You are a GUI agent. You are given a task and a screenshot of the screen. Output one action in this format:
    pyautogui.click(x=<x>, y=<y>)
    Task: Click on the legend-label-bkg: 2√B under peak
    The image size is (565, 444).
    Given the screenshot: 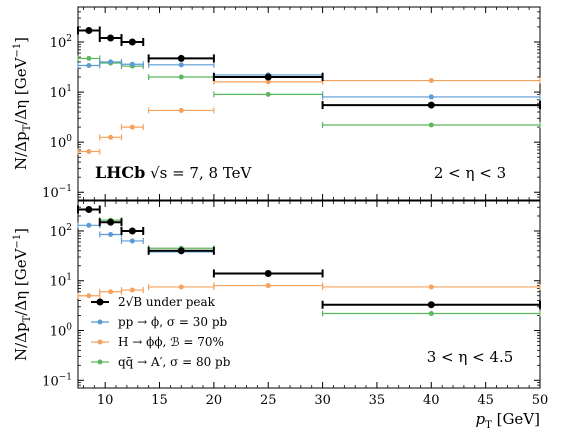 What is the action you would take?
    pyautogui.click(x=167, y=302)
    